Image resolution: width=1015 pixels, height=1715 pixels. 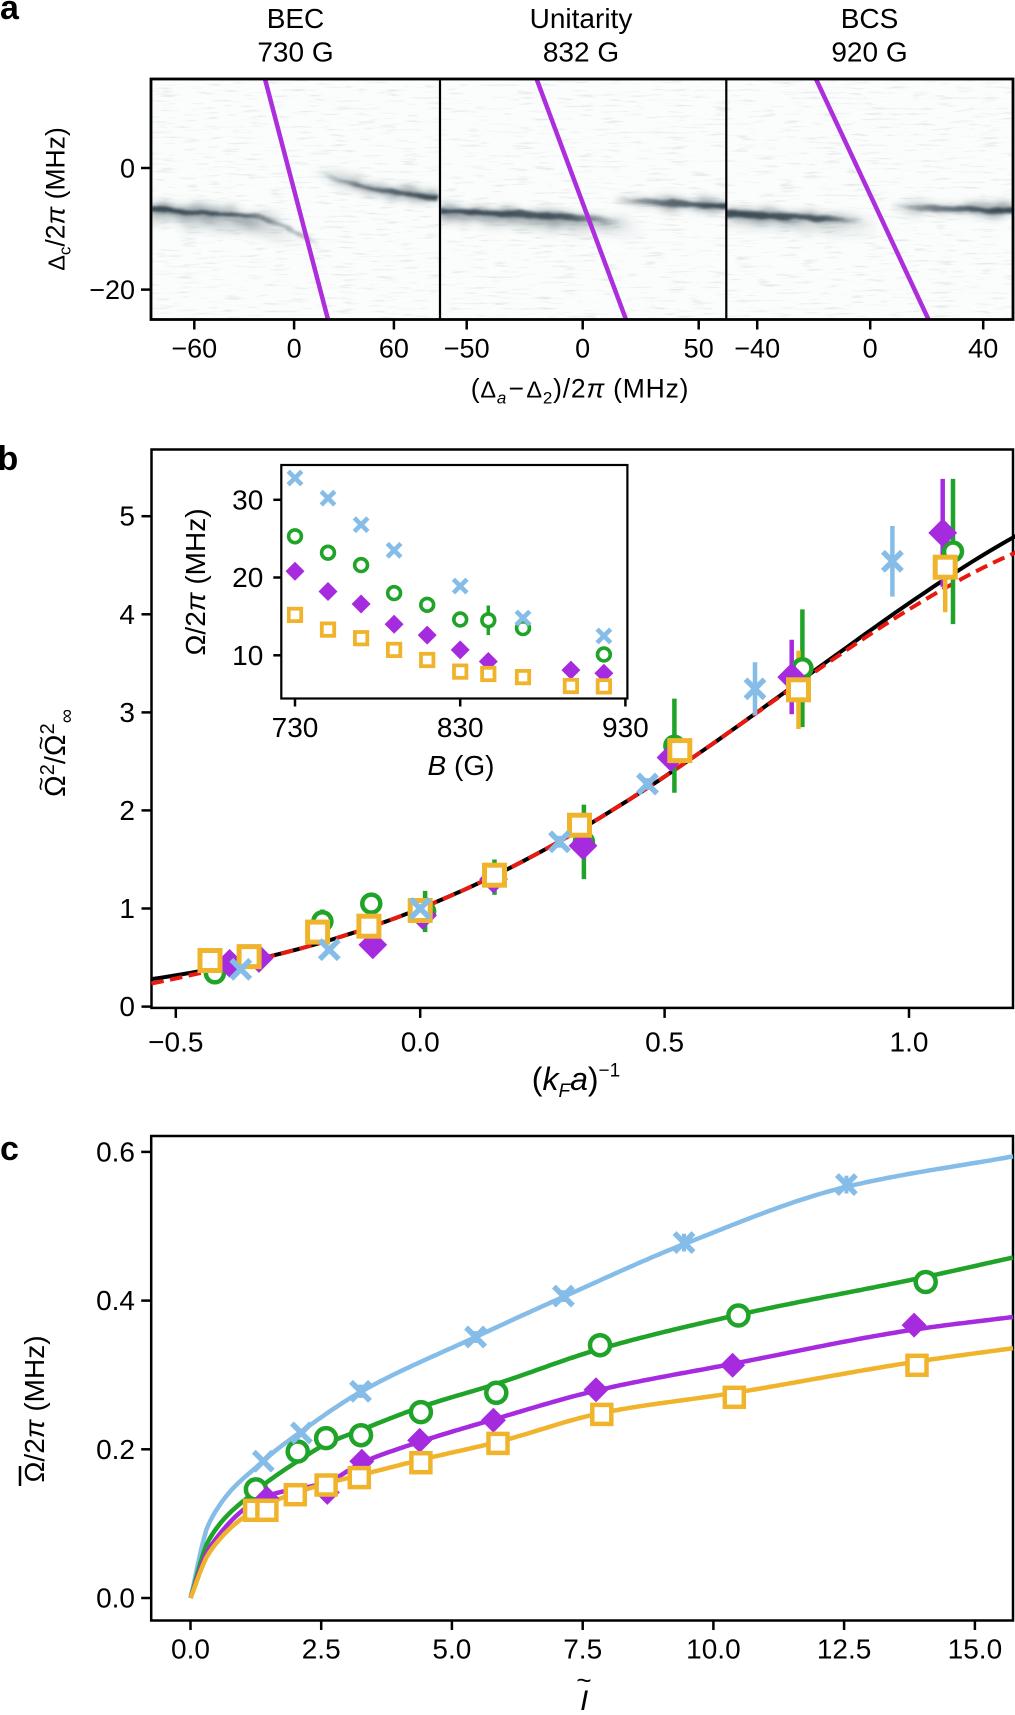 I want to click on svg-text: 12.5, so click(x=844, y=1649).